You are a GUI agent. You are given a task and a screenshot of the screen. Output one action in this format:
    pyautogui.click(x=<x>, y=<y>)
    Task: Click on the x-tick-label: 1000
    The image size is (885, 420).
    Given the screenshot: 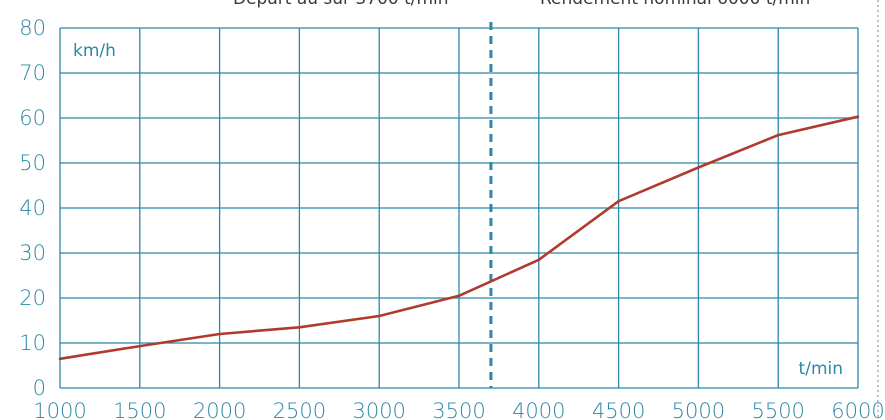 What is the action you would take?
    pyautogui.click(x=59, y=409)
    